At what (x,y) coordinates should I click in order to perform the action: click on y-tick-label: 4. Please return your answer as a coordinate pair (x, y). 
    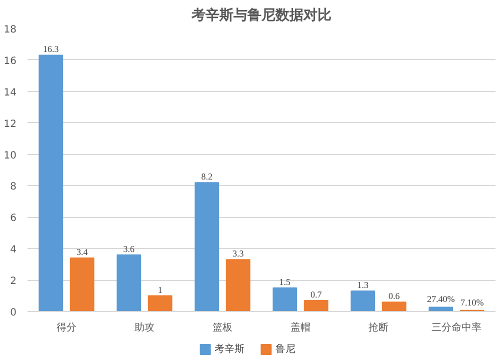
    Looking at the image, I should click on (13, 250).